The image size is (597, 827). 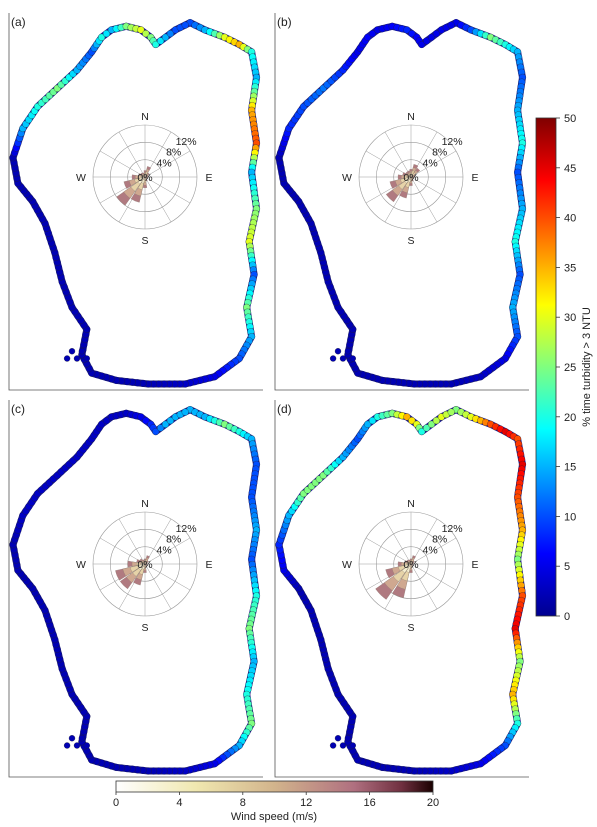 What do you see at coordinates (186, 529) in the screenshot?
I see `ring-label: 12%` at bounding box center [186, 529].